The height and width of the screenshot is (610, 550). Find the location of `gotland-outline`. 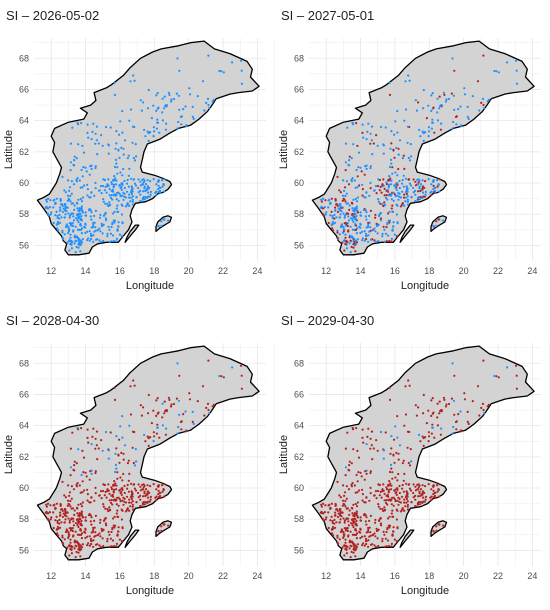

gotland-outline is located at coordinates (439, 224).